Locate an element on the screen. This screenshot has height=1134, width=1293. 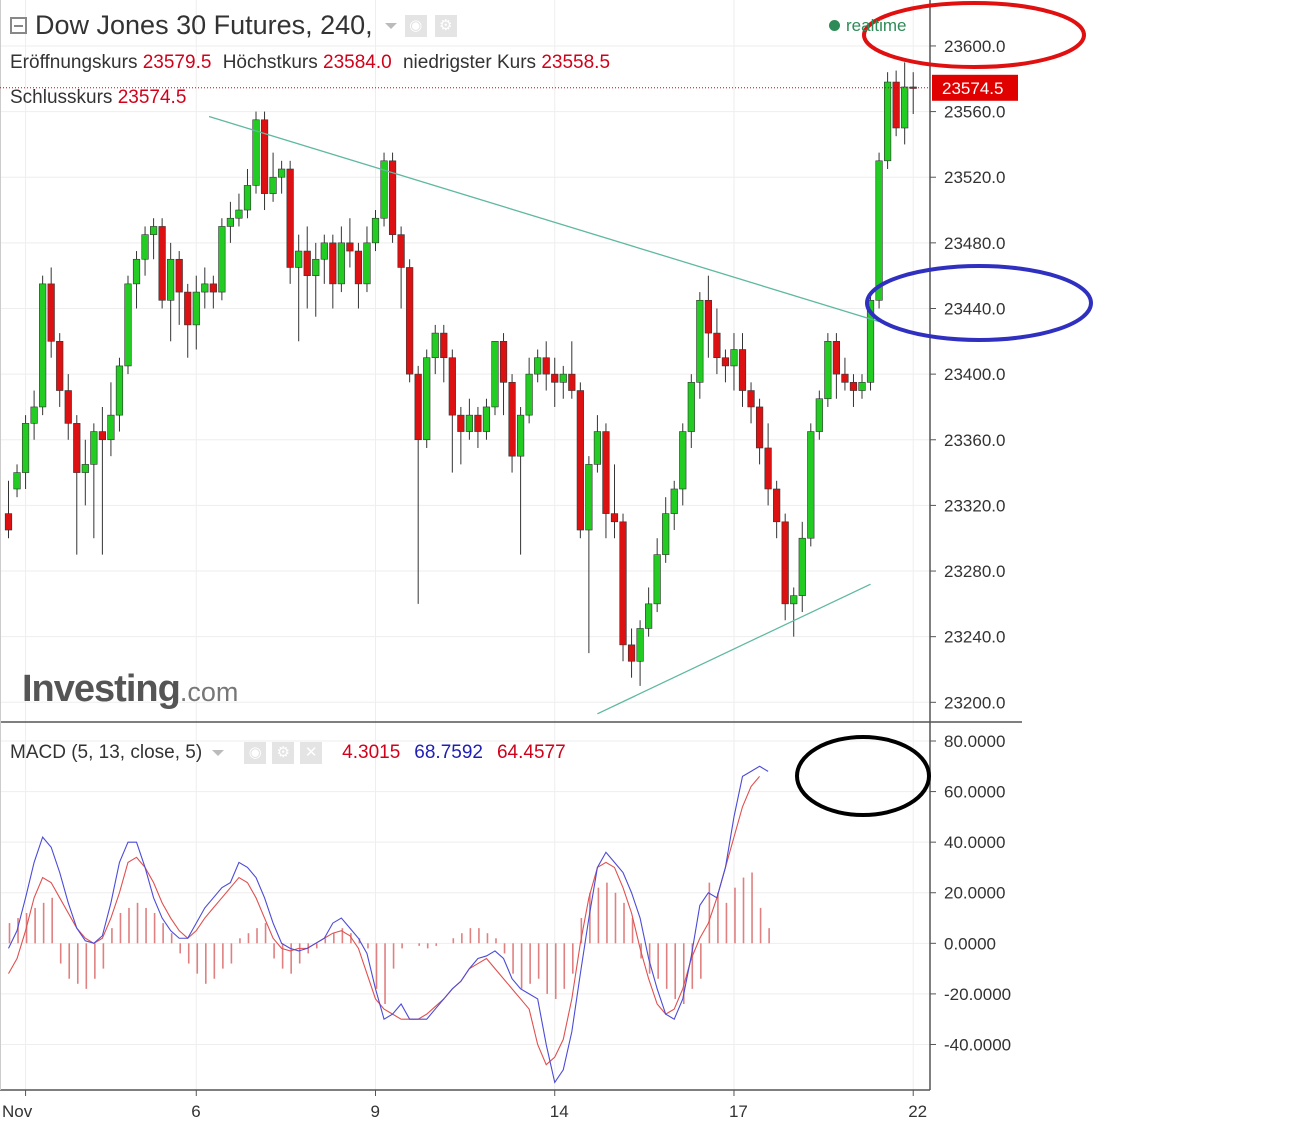
time-tick-label: 9 is located at coordinates (375, 1111).